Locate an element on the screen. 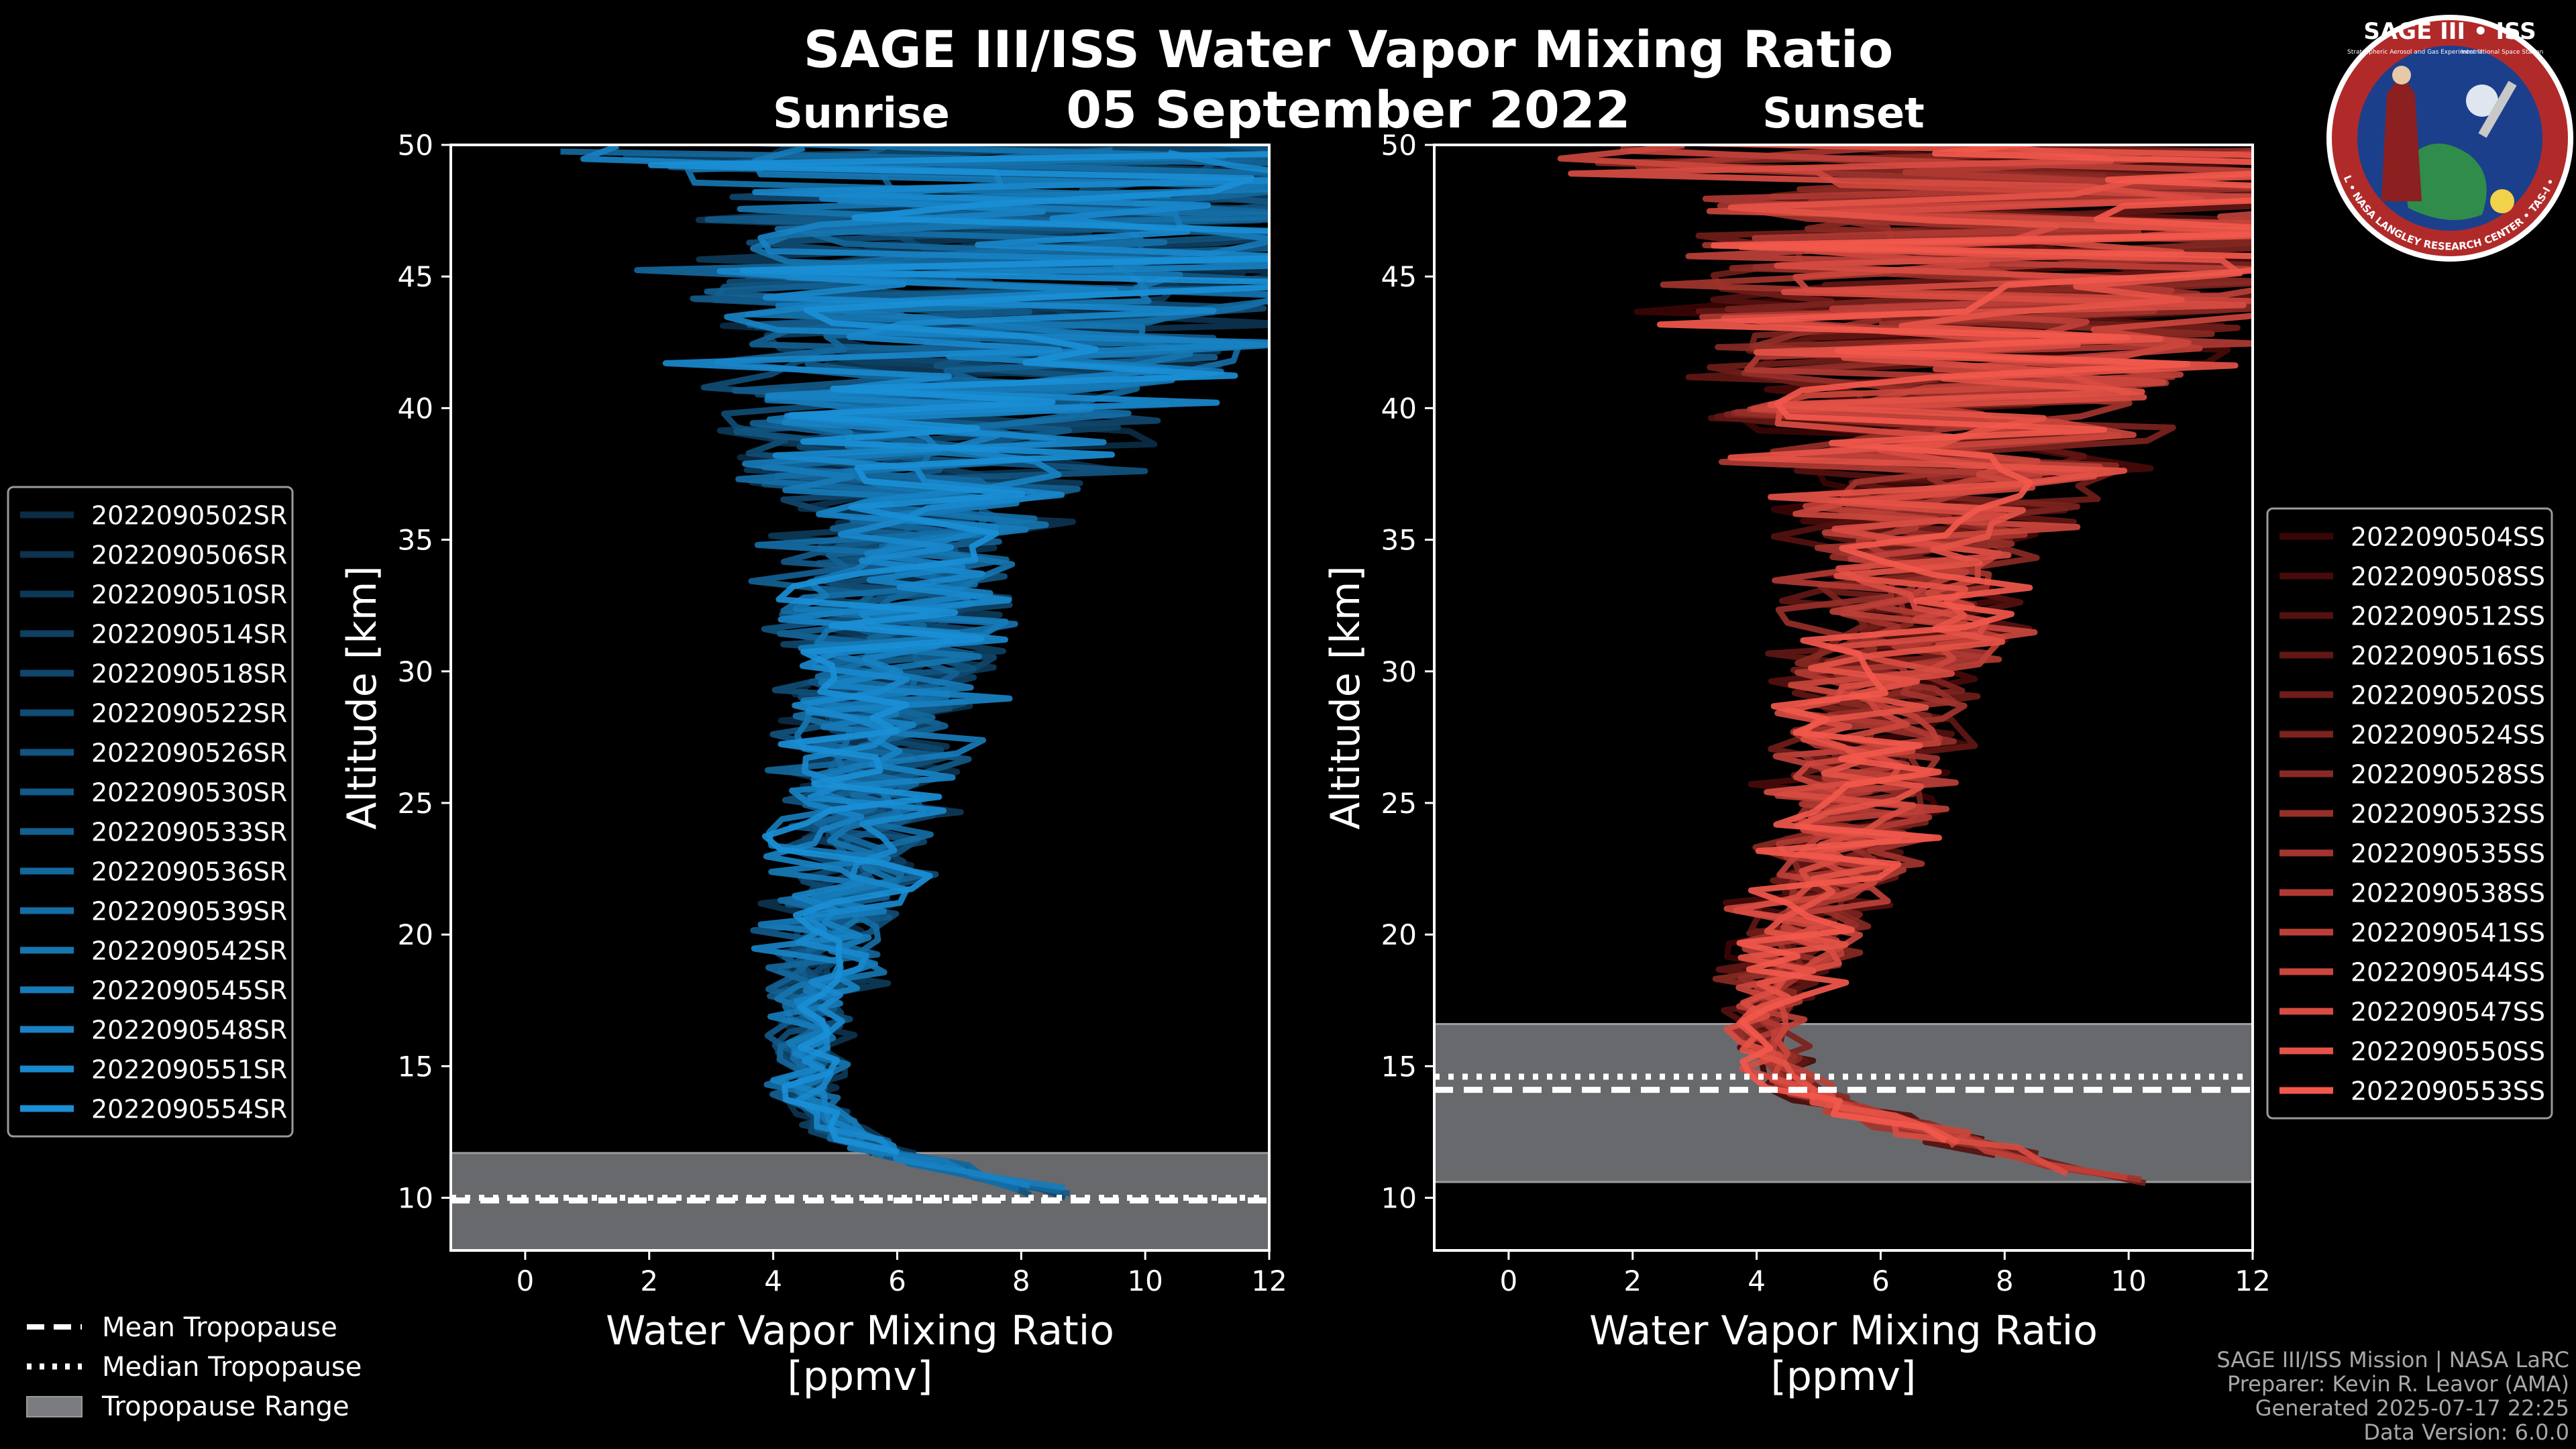 The width and height of the screenshot is (2576, 1449). legend-label: 2022090528SS is located at coordinates (2448, 775).